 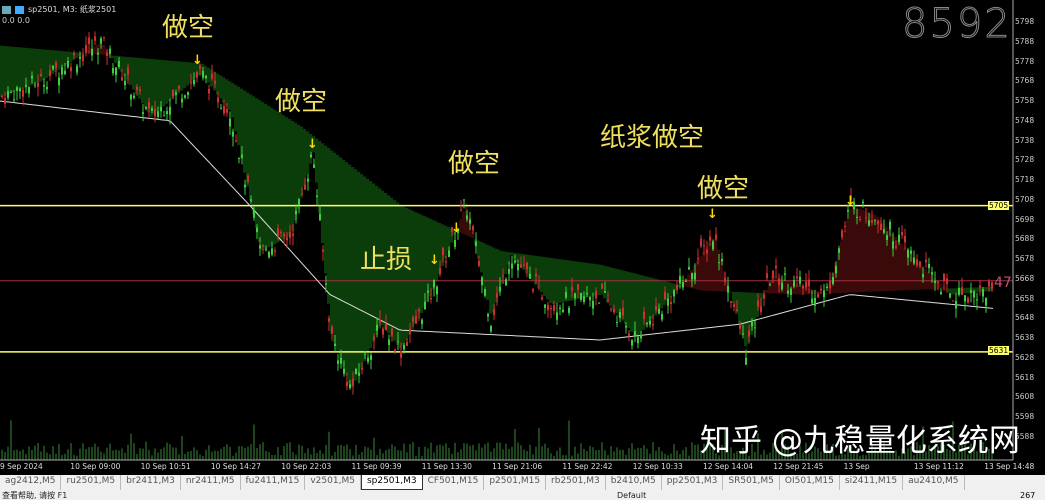 What do you see at coordinates (634, 482) in the screenshot?
I see `tab-b2410-m5: b2410,M5` at bounding box center [634, 482].